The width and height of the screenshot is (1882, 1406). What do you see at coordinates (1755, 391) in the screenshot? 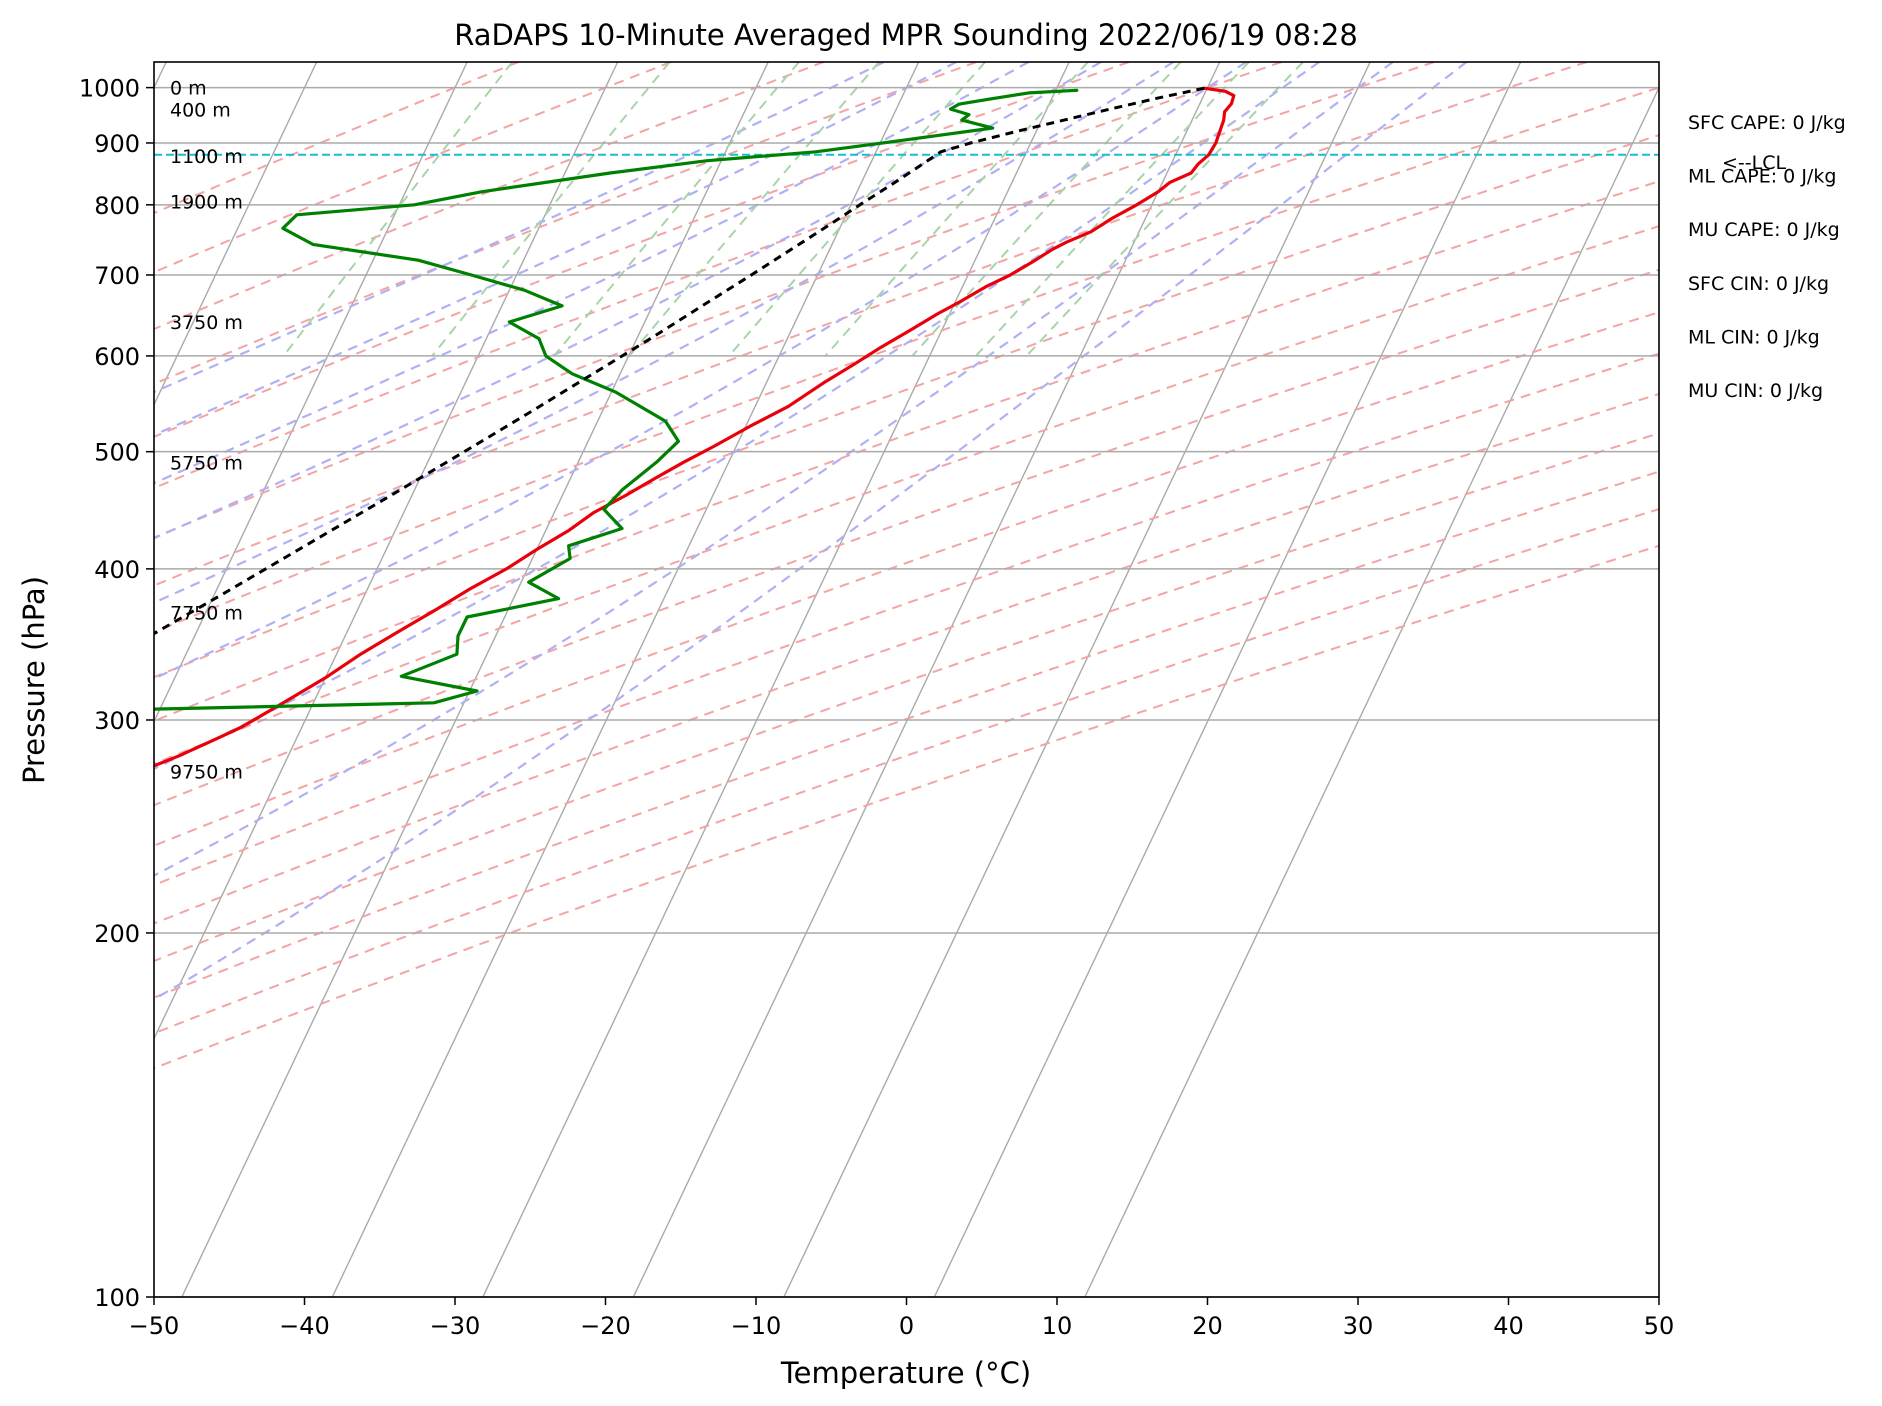
I see `stability-index-text: MU CIN: 0 J/kg` at bounding box center [1755, 391].